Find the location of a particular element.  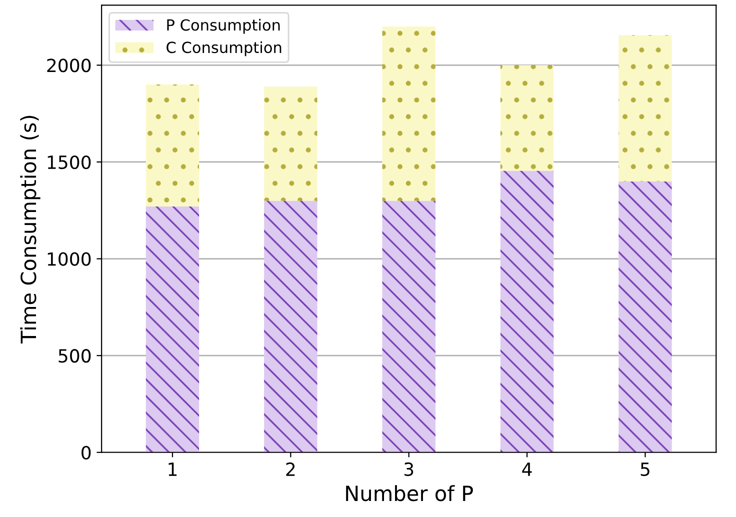

y-tick-label: 500 is located at coordinates (74, 356).